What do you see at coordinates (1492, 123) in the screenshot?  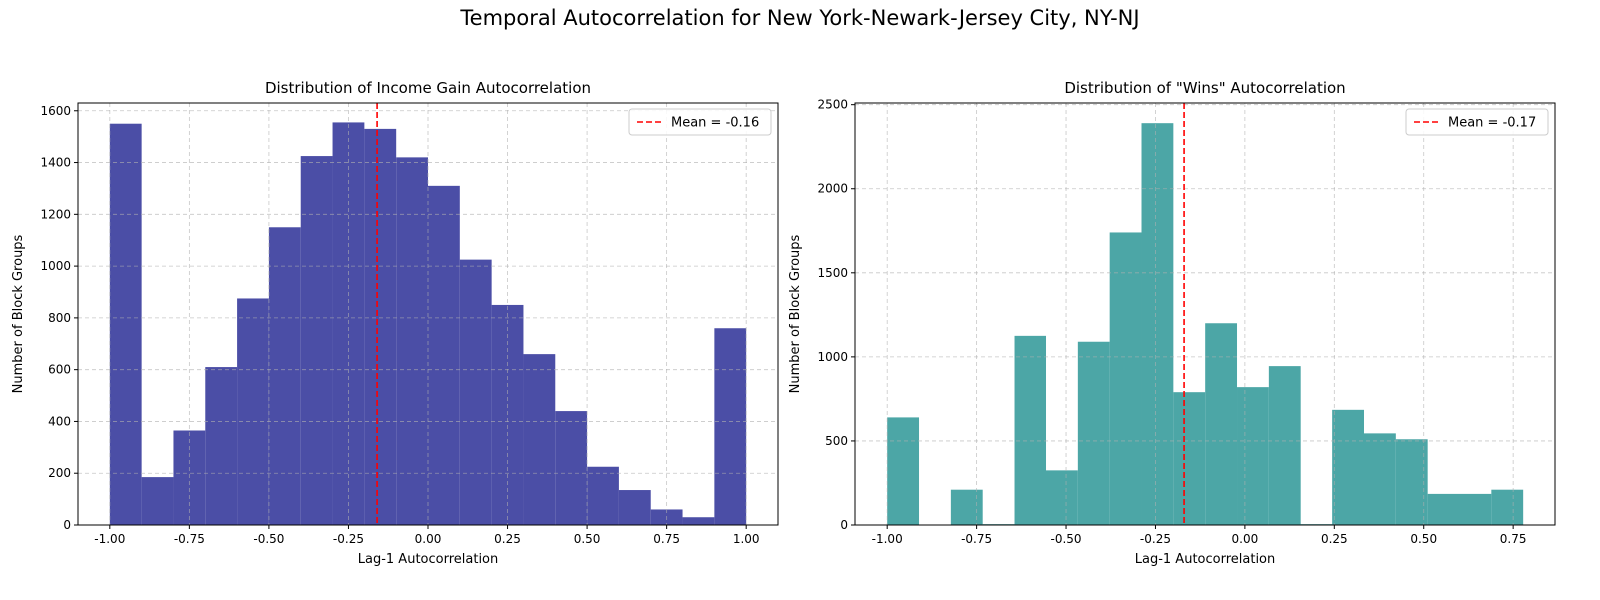 I see `legend-label: Mean = -0.17` at bounding box center [1492, 123].